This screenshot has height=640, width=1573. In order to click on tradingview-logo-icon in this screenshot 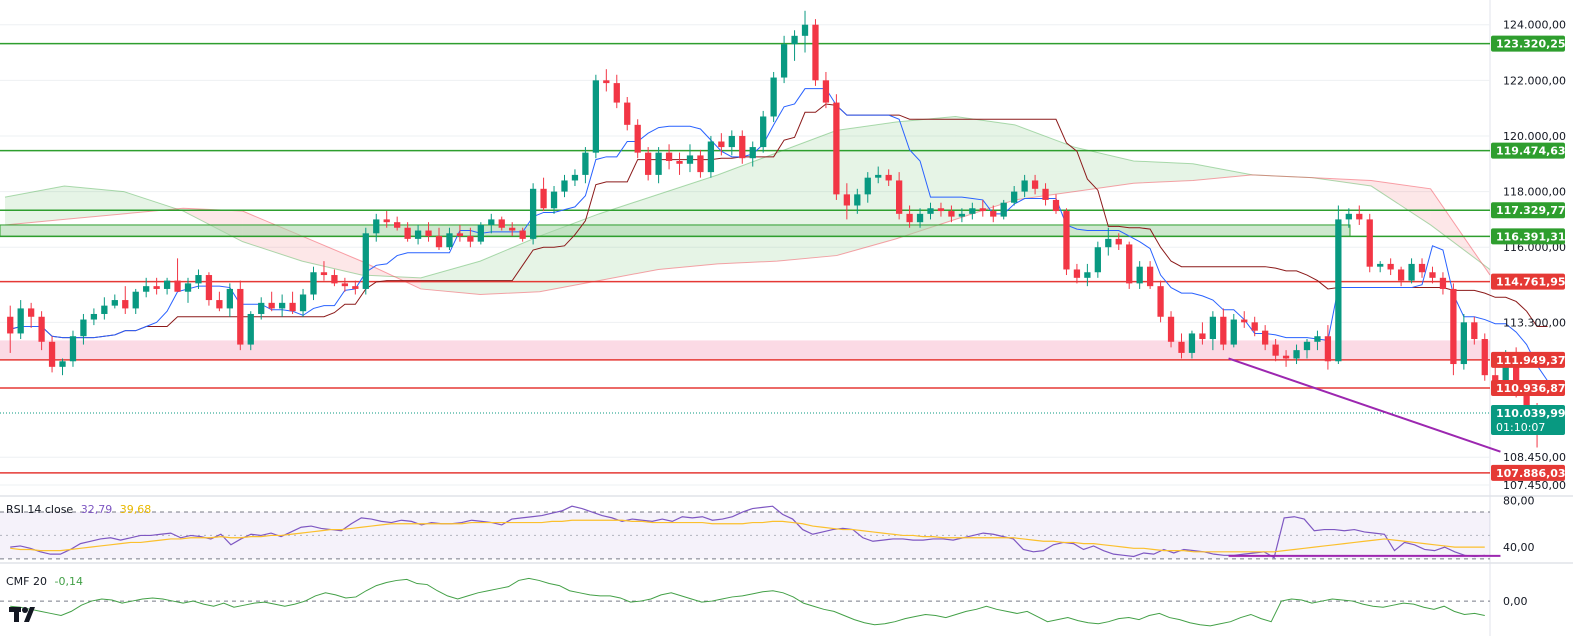, I will do `click(24, 614)`.